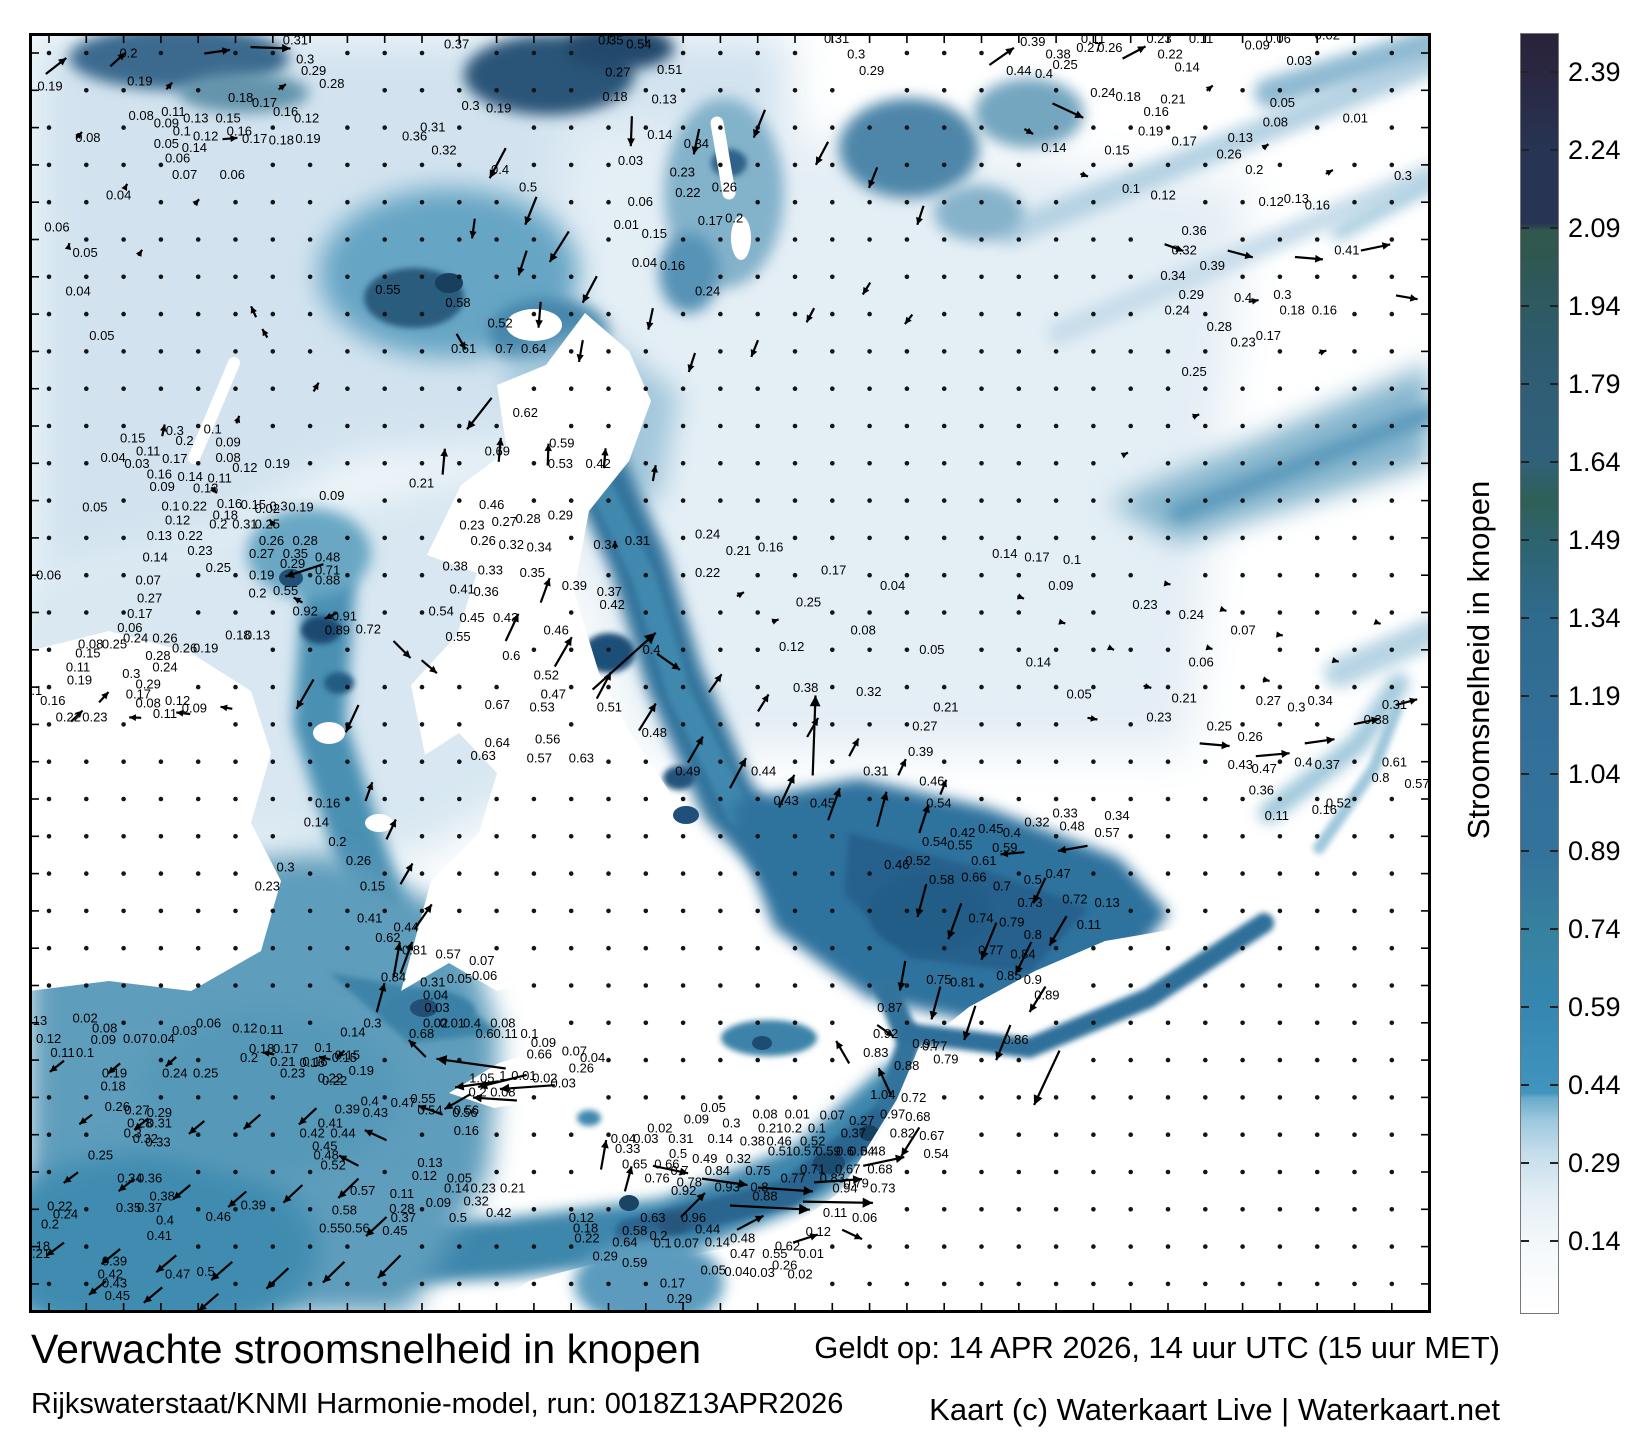  I want to click on speed-label: 0.11, so click(1089, 924).